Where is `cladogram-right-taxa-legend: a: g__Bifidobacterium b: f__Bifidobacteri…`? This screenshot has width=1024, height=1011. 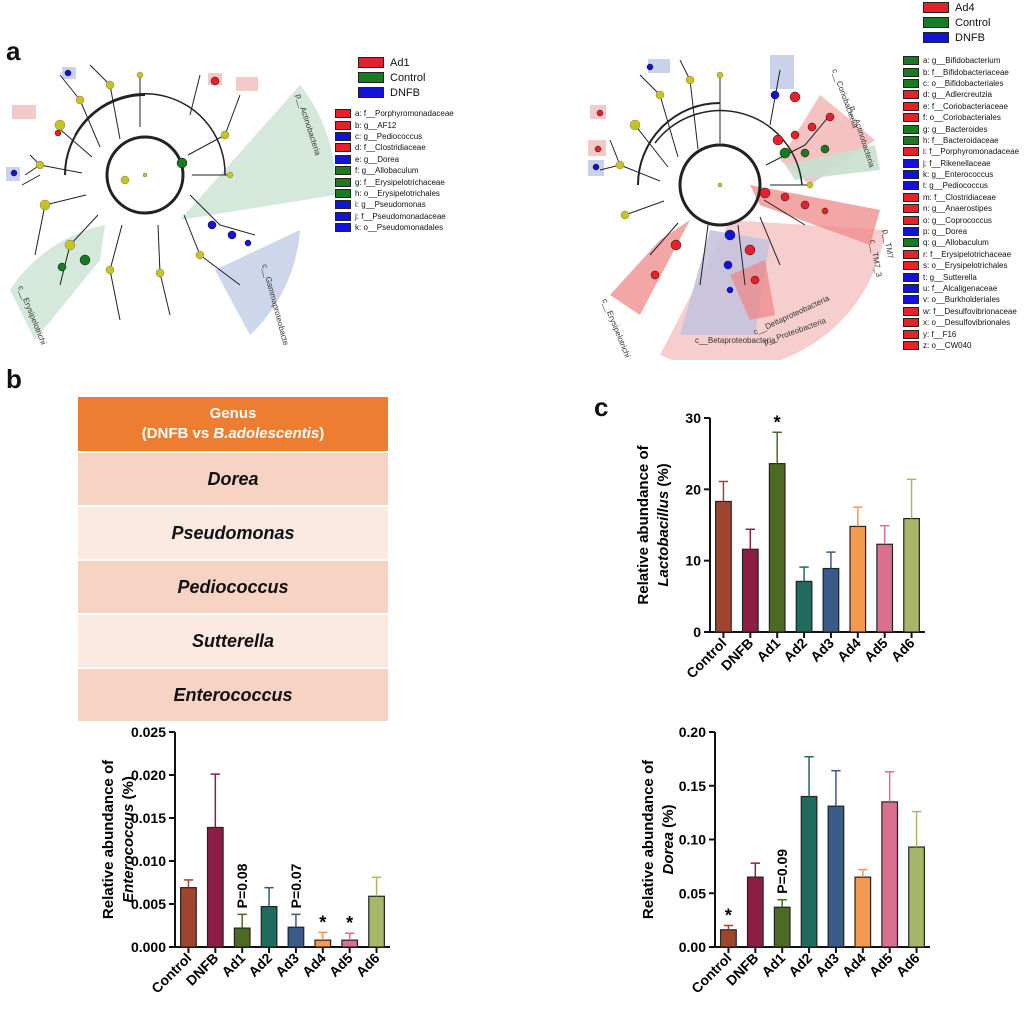
cladogram-right-taxa-legend: a: g__Bifidobacterium b: f__Bifidobacteri… is located at coordinates (961, 203).